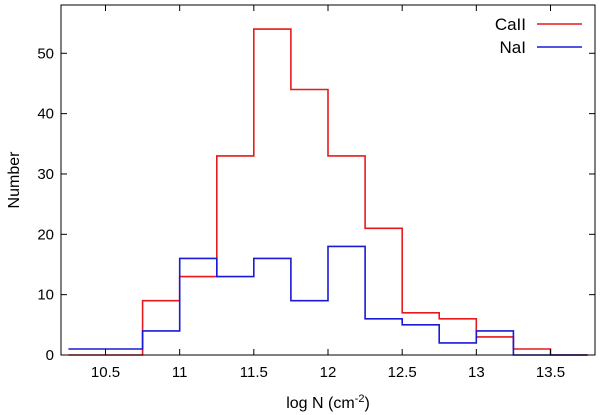 Image resolution: width=600 pixels, height=415 pixels. I want to click on x-tick-label: 10.5, so click(105, 372).